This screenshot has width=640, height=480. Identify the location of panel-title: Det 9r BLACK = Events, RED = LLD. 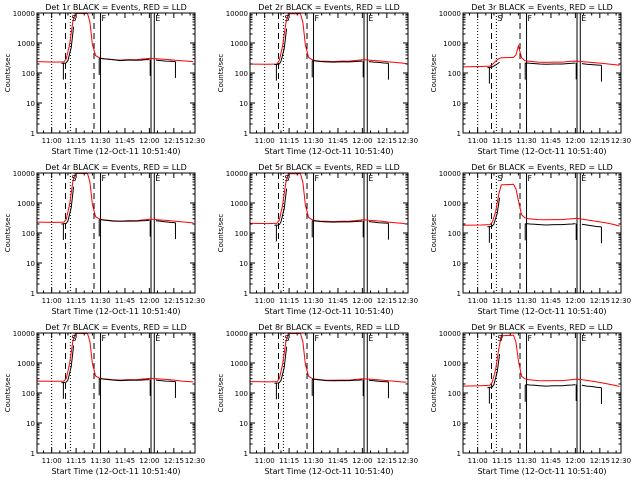
(542, 327).